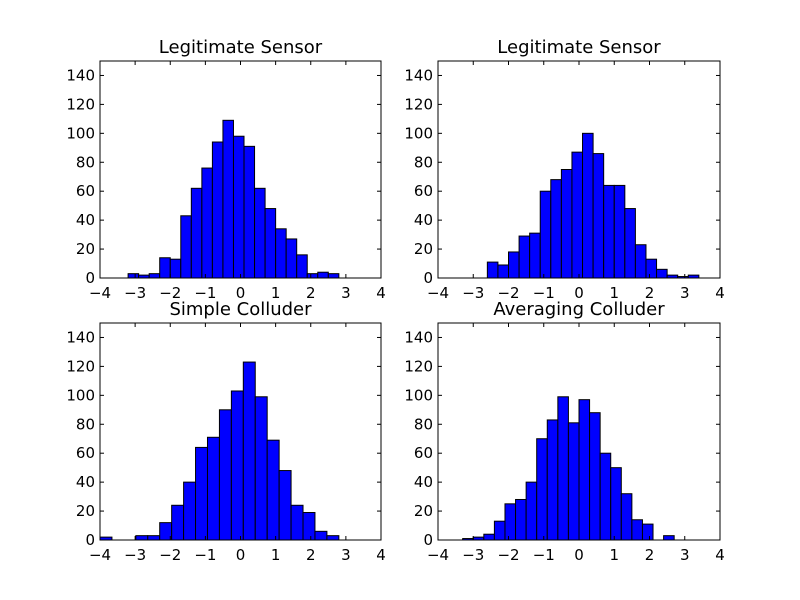 Image resolution: width=800 pixels, height=600 pixels. I want to click on x-tick-label: −2, so click(508, 555).